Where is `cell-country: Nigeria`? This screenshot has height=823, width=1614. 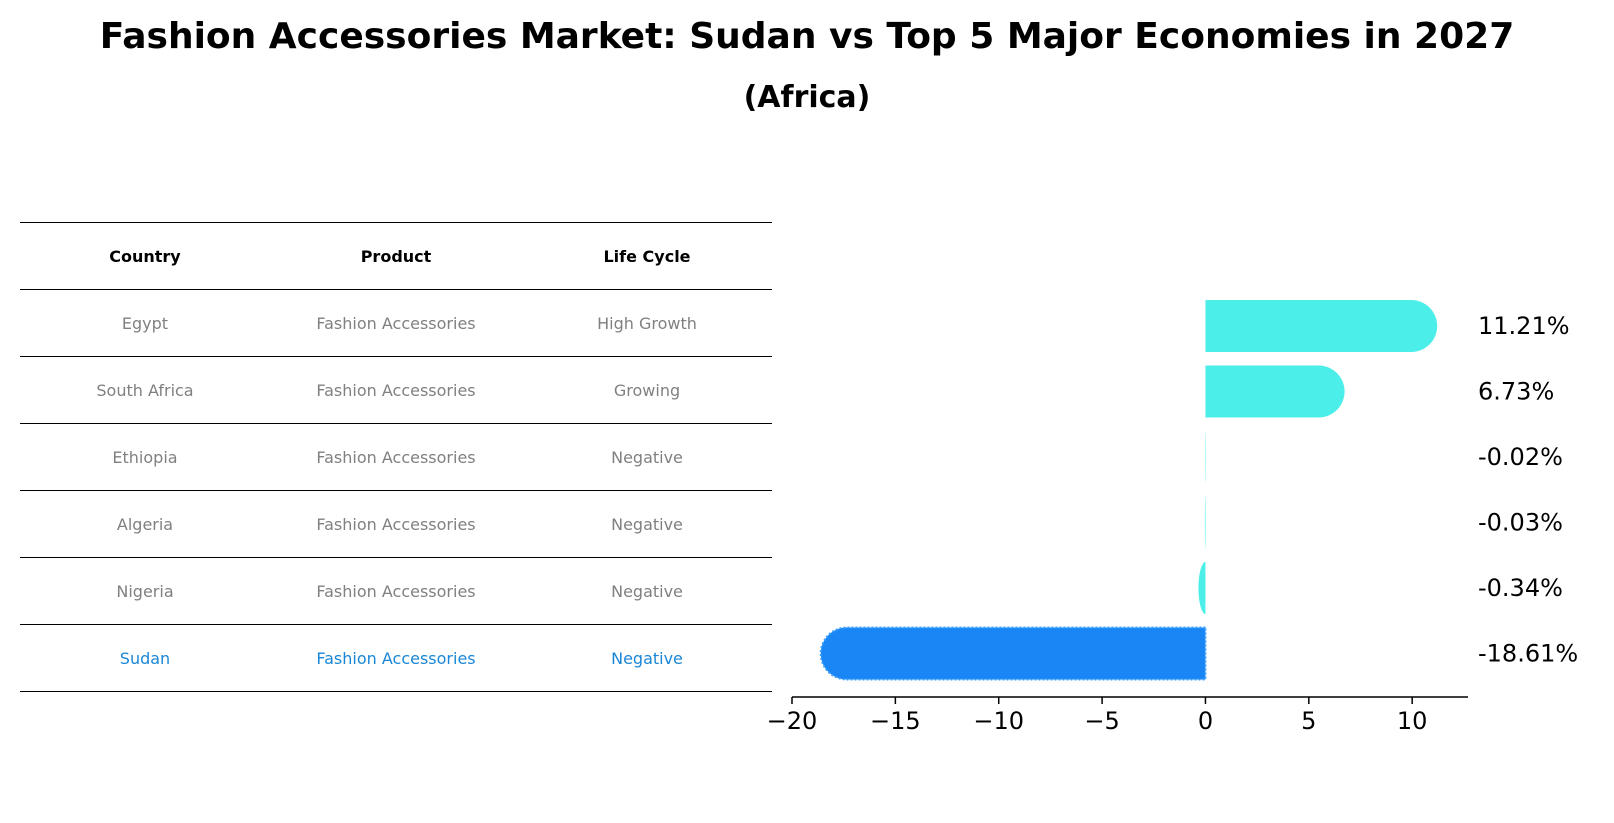 cell-country: Nigeria is located at coordinates (145, 591).